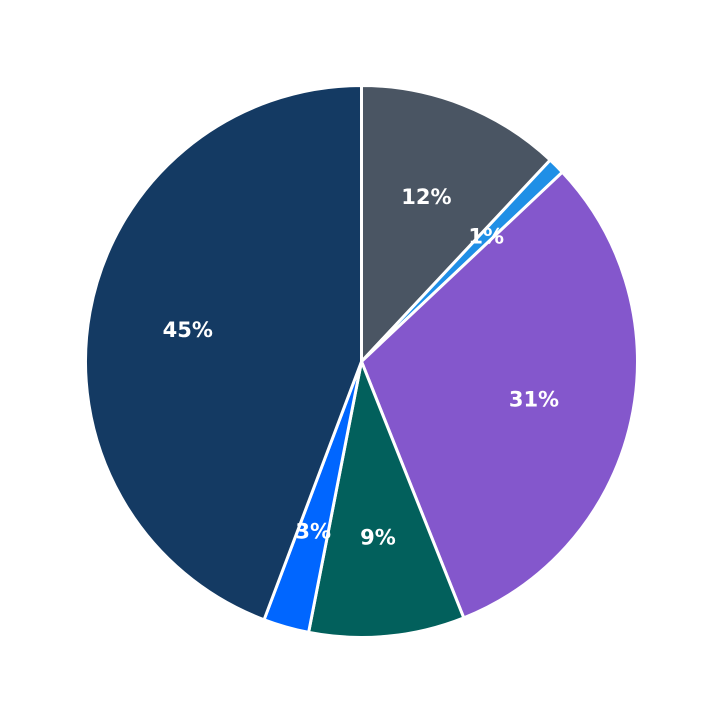  I want to click on pie-slice-label-5: 45%, so click(188, 330).